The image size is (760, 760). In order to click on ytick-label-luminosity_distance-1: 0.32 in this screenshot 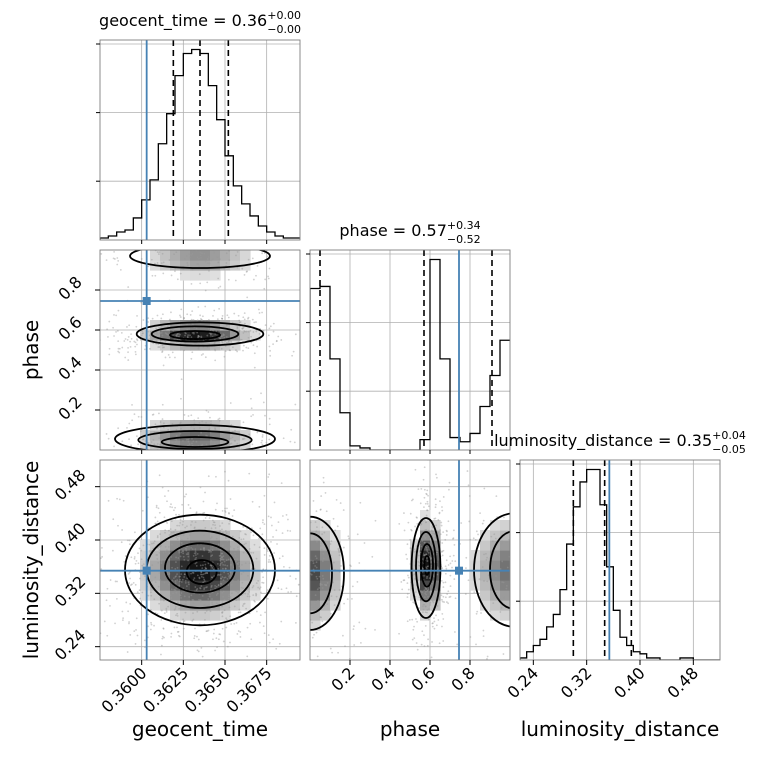, I will do `click(70, 591)`.